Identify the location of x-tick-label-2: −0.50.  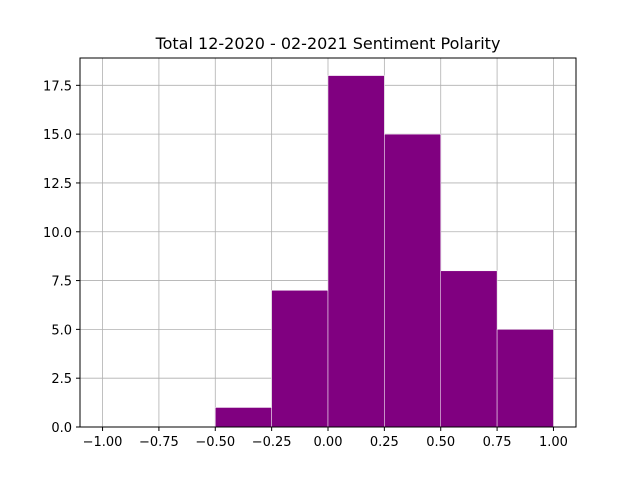
(215, 442).